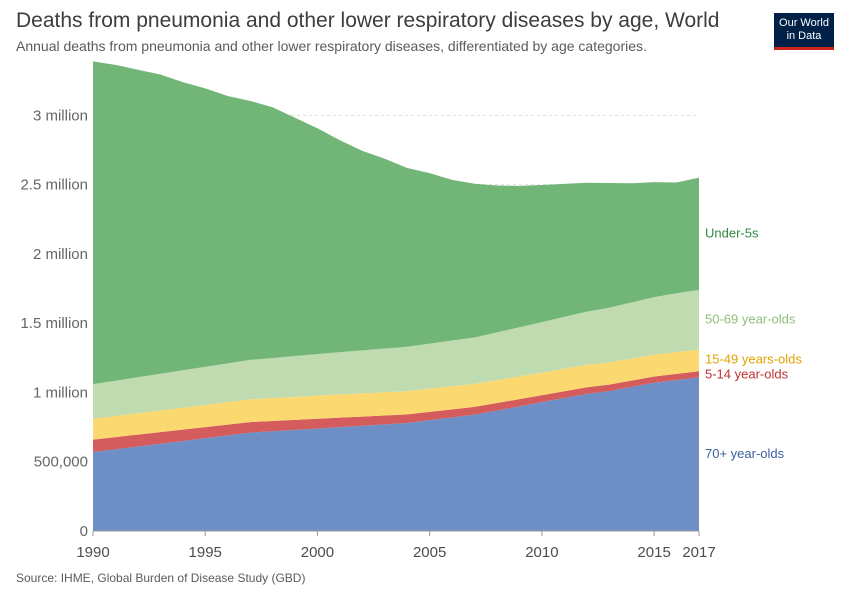 Image resolution: width=850 pixels, height=600 pixels. I want to click on y-tick-label: 1 million, so click(60, 392).